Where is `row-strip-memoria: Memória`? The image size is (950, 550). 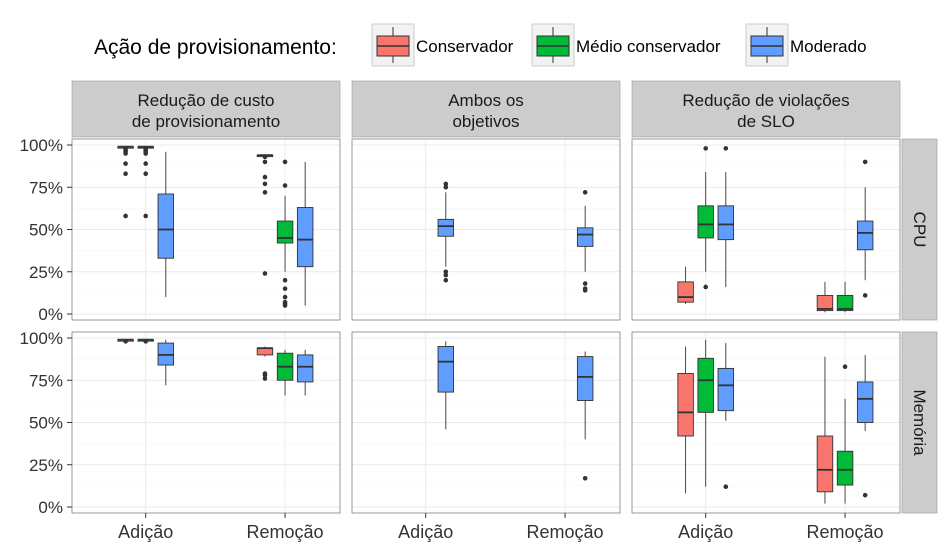 row-strip-memoria: Memória is located at coordinates (919, 422).